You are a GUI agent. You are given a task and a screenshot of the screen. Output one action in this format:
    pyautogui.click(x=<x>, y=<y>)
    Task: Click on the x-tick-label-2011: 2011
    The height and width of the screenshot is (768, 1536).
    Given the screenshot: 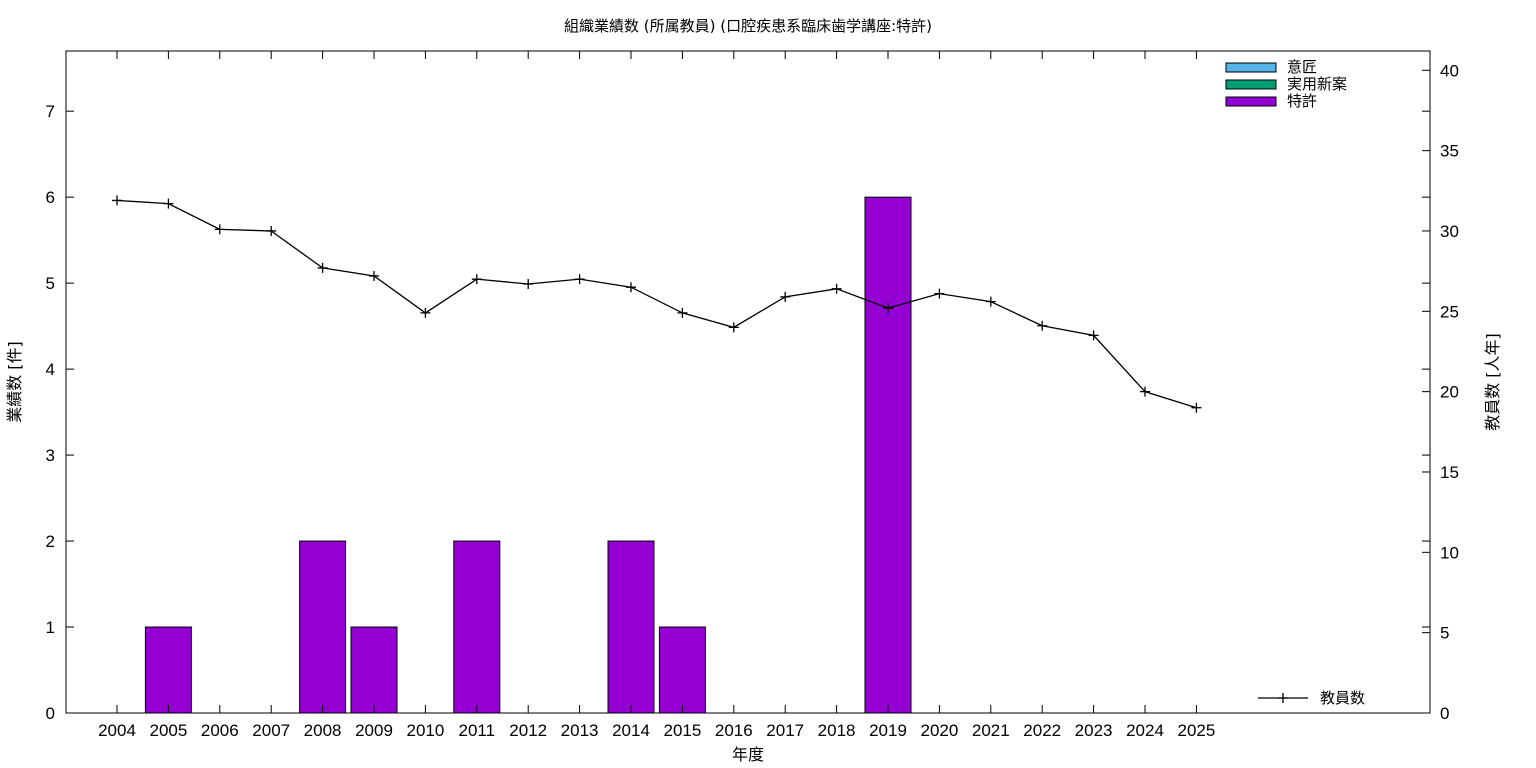 What is the action you would take?
    pyautogui.click(x=477, y=730)
    